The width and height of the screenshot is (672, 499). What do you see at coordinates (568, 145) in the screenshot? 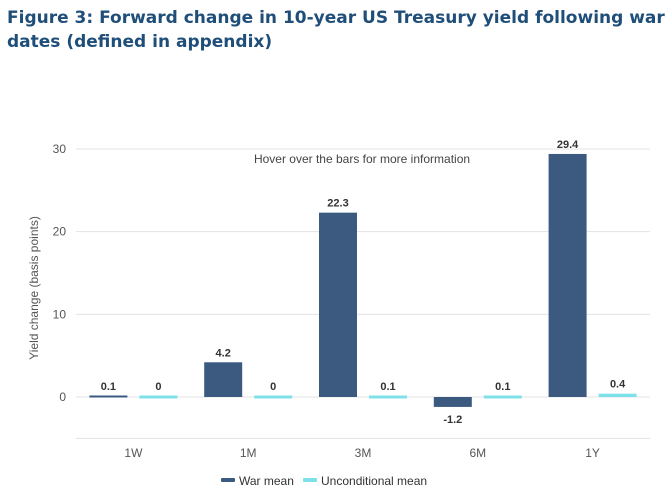
I see `data-label: 29.4` at bounding box center [568, 145].